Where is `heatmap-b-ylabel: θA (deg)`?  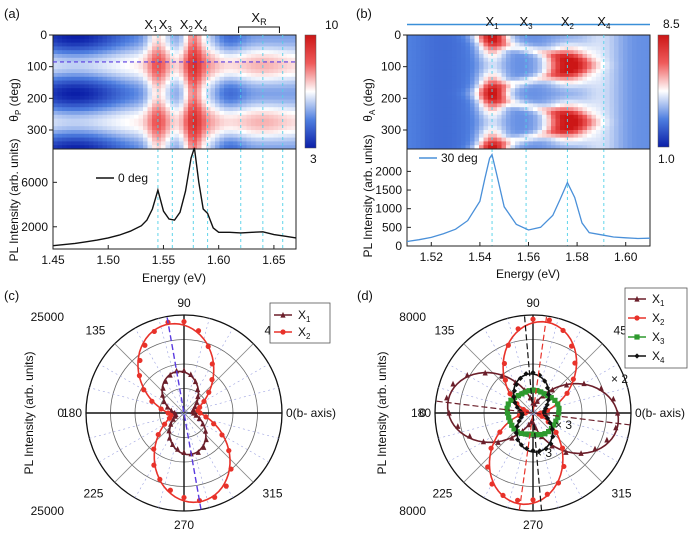
heatmap-b-ylabel: θA (deg) is located at coordinates (369, 99).